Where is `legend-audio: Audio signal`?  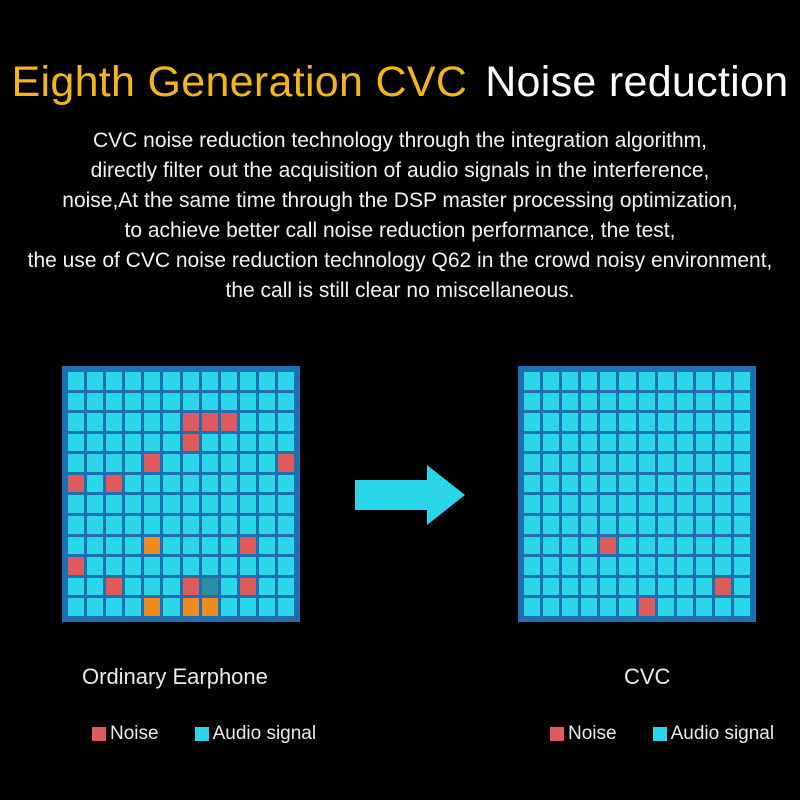 legend-audio: Audio signal is located at coordinates (255, 734).